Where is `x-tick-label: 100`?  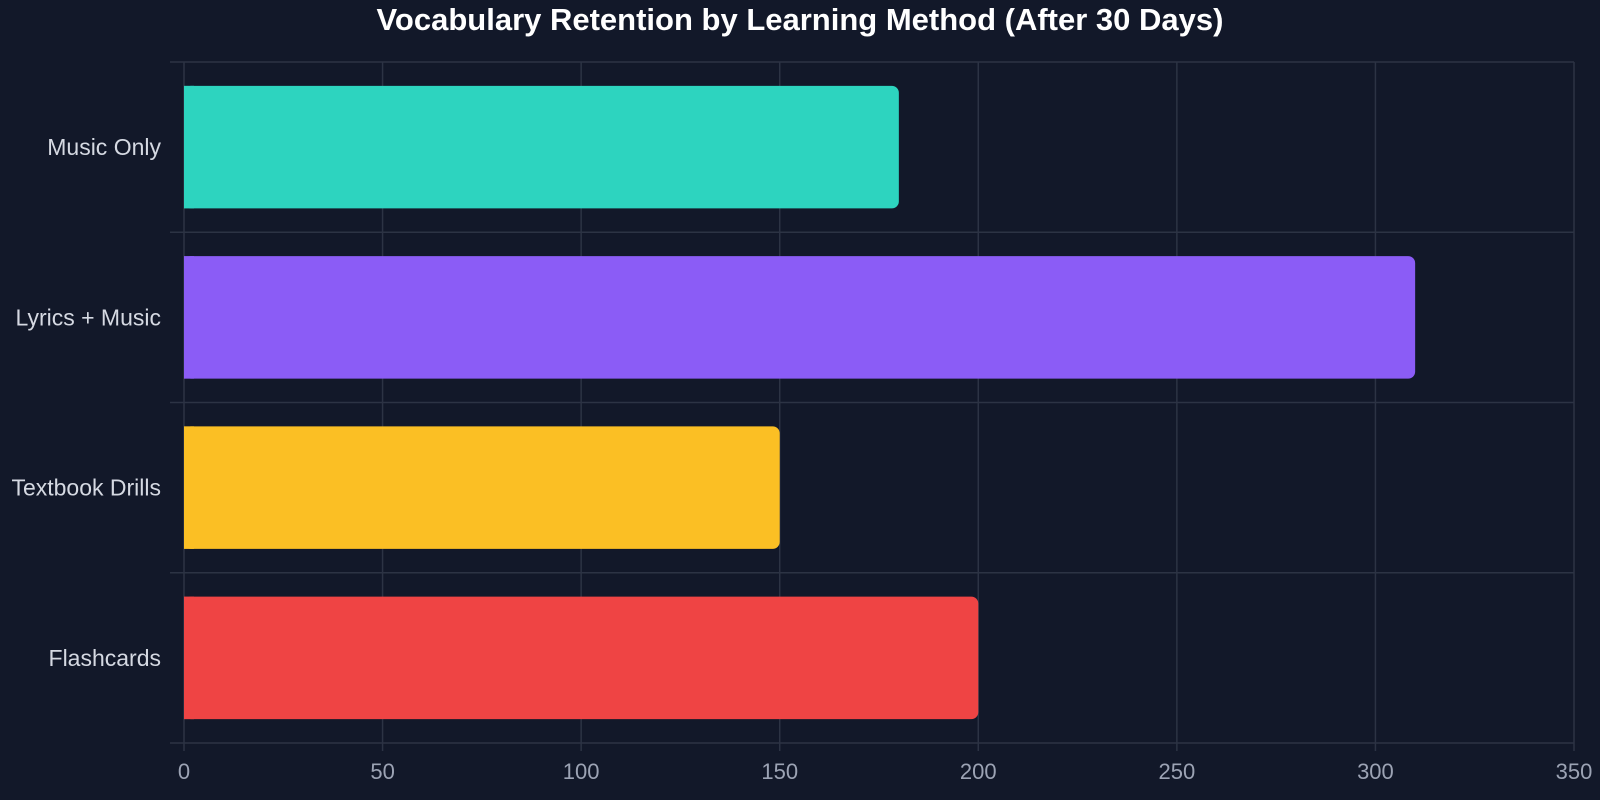 x-tick-label: 100 is located at coordinates (581, 771).